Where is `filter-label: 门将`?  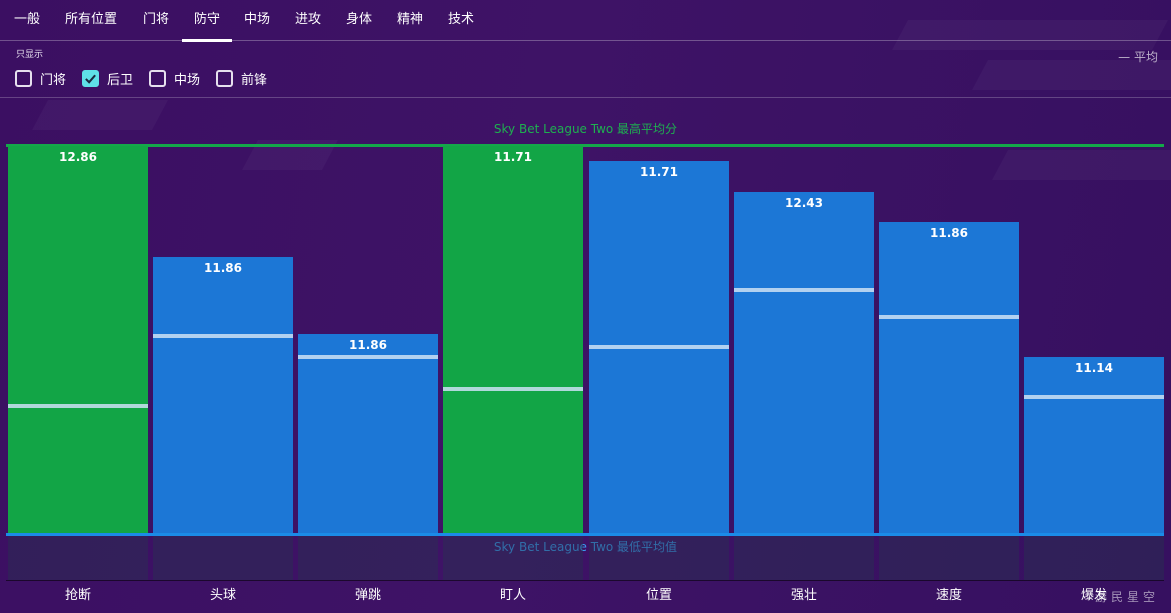 filter-label: 门将 is located at coordinates (53, 80).